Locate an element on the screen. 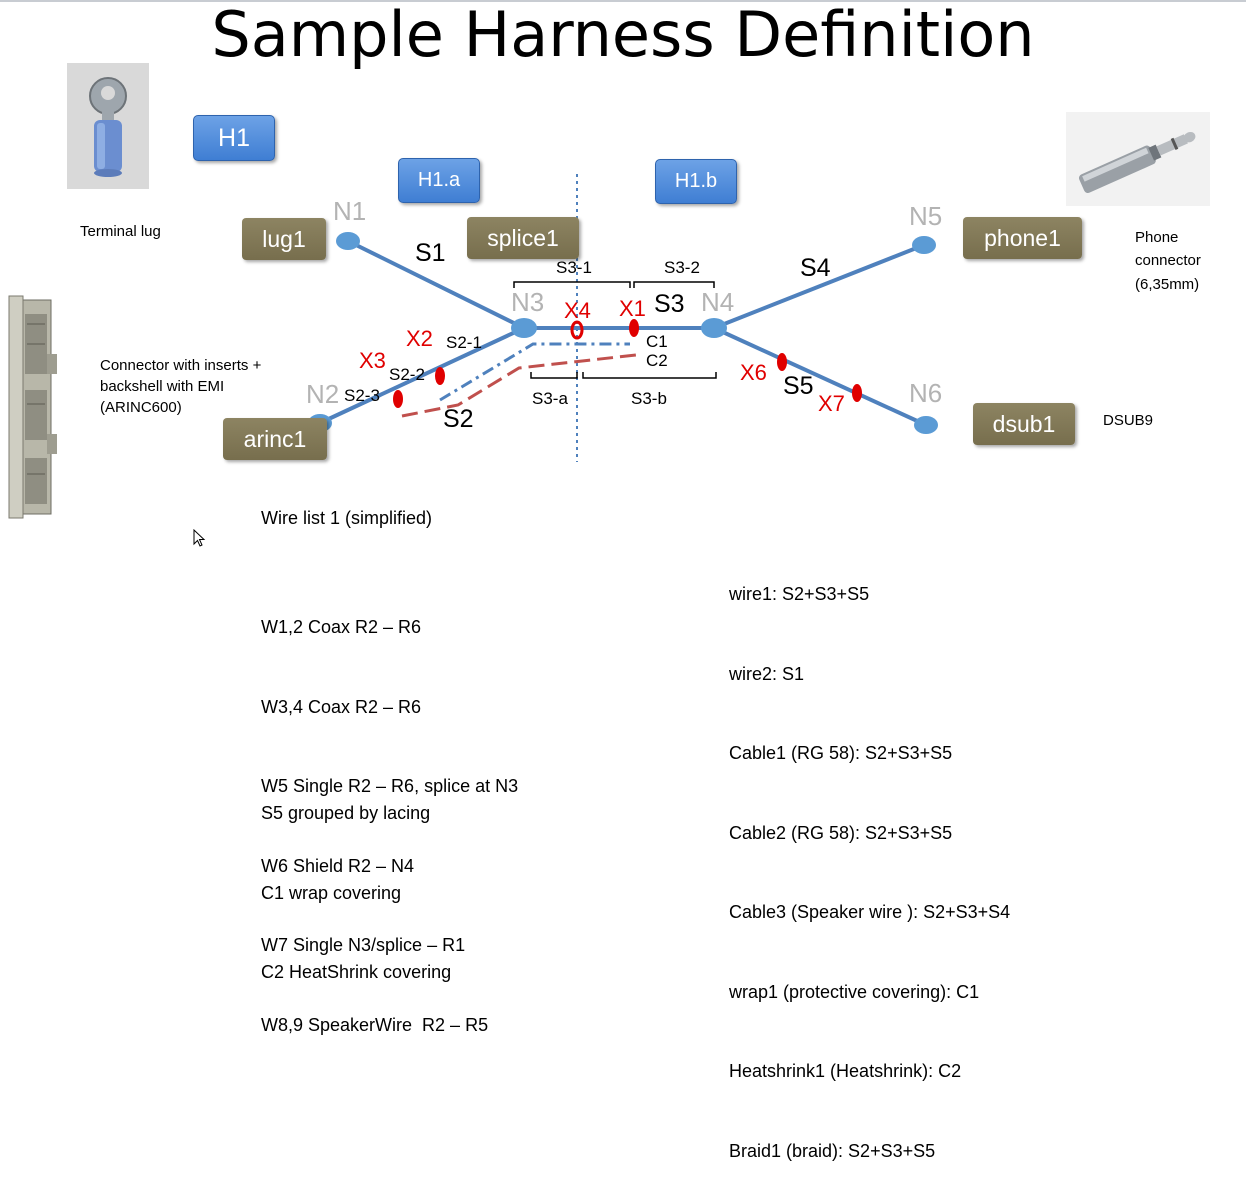 The image size is (1246, 1191). cut-point-x2 is located at coordinates (440, 376).